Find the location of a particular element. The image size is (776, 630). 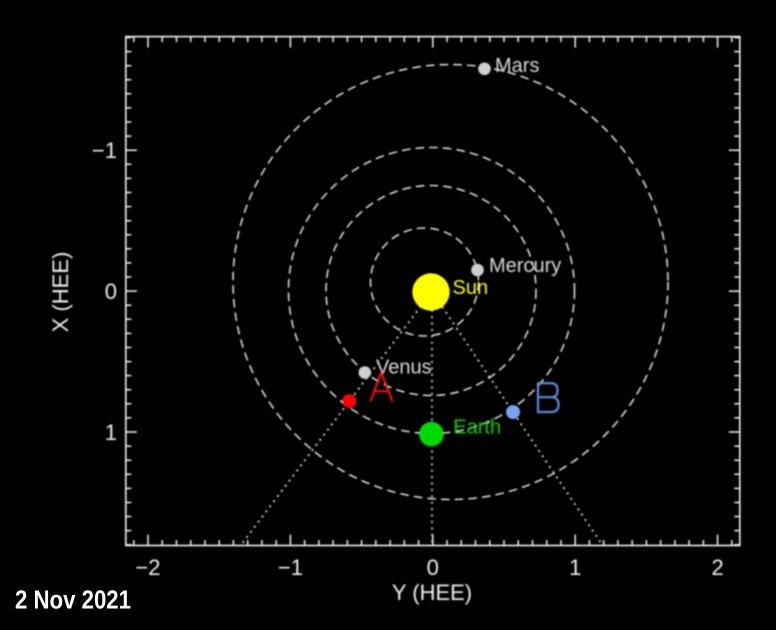

svg-text: 2 is located at coordinates (717, 567).